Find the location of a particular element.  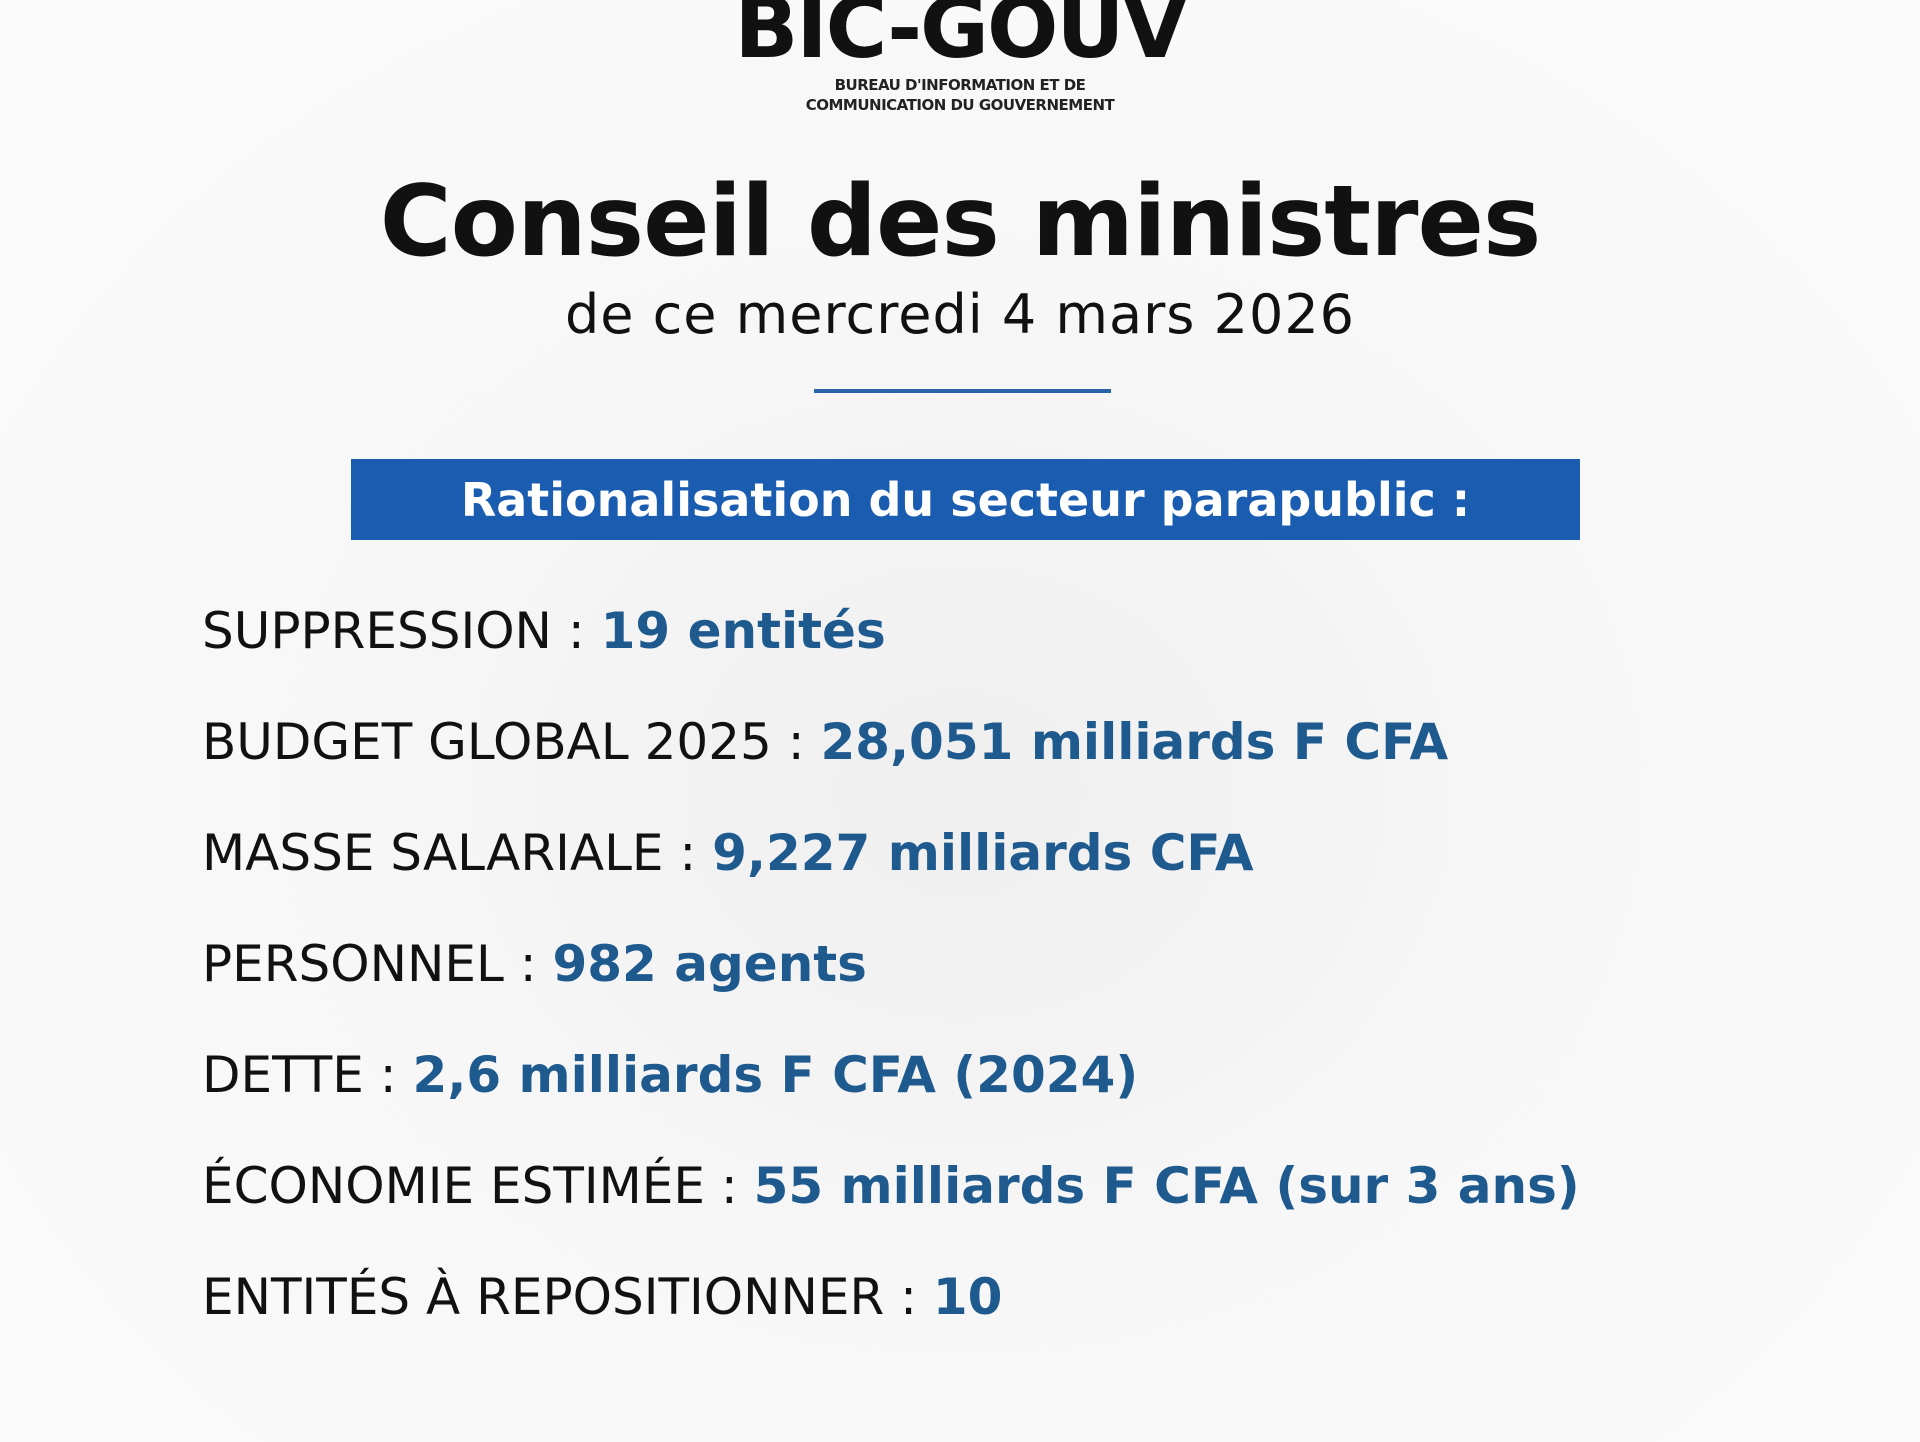

item-label: MASSE SALARIALE : is located at coordinates (457, 853).